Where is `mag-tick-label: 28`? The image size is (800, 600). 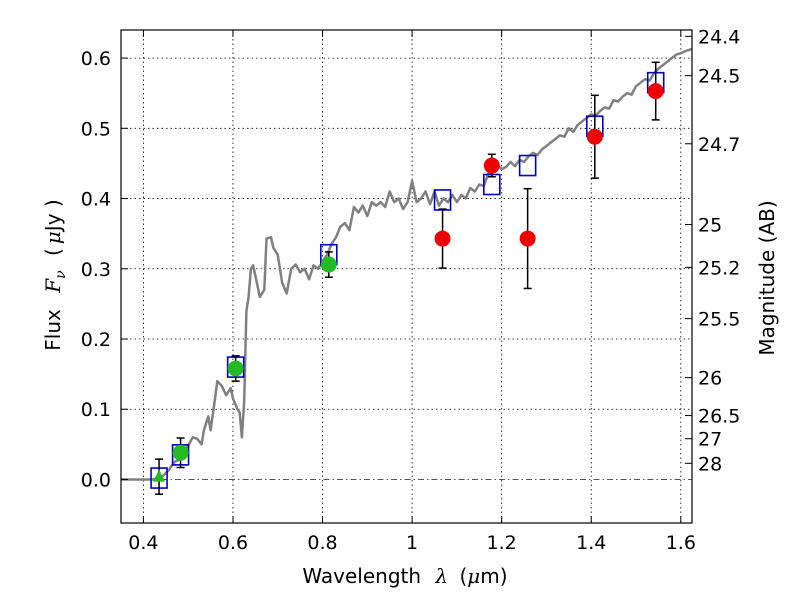
mag-tick-label: 28 is located at coordinates (710, 464).